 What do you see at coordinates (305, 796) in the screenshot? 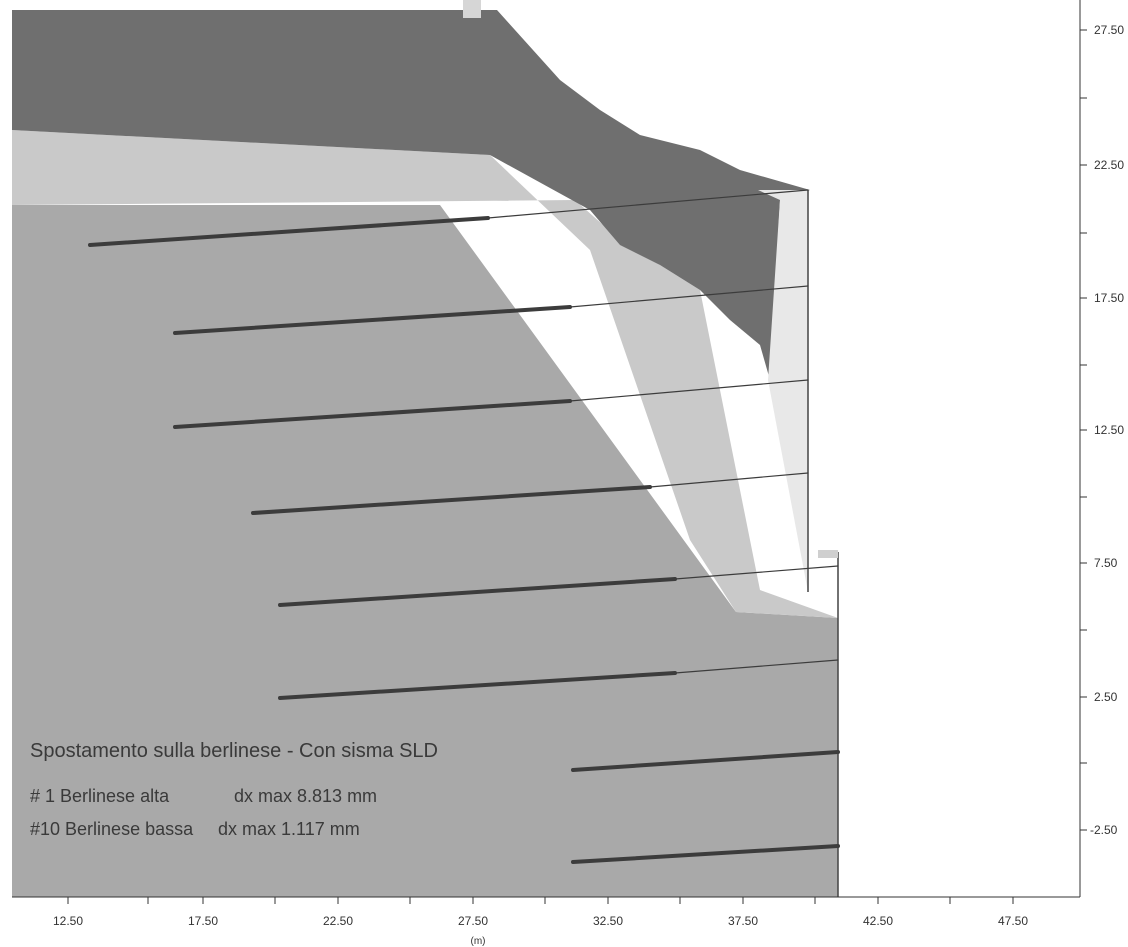
I see `annotation-line1-value: dx max 8.813 mm` at bounding box center [305, 796].